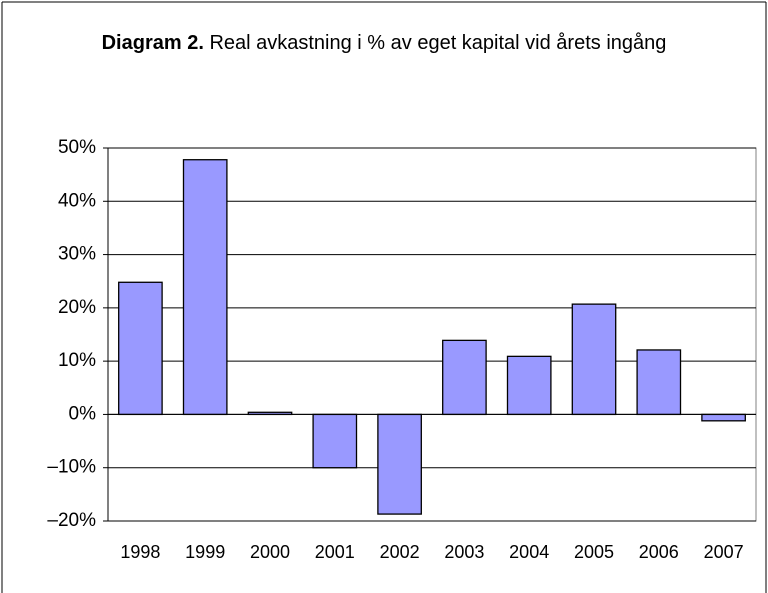  What do you see at coordinates (77, 147) in the screenshot?
I see `y-tick-label: 50%` at bounding box center [77, 147].